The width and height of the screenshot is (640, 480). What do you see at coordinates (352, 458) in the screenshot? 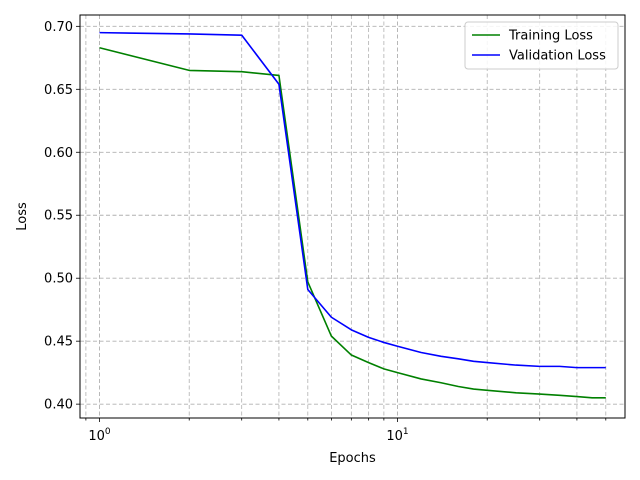
I see `x-axis-label: Epochs` at bounding box center [352, 458].